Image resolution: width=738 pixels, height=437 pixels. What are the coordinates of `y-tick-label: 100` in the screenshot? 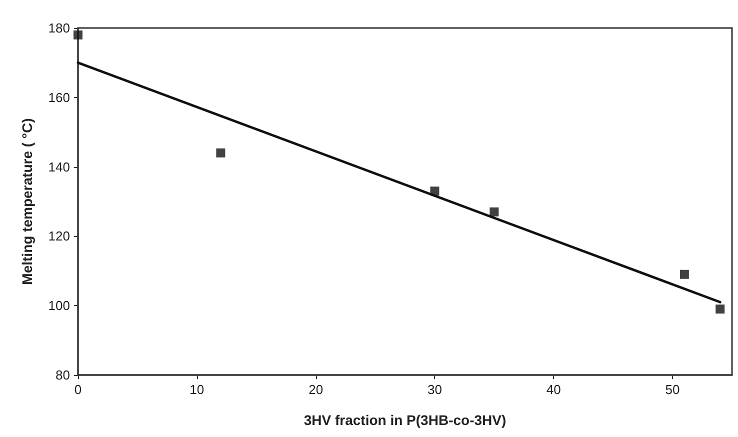 It's located at (59, 306).